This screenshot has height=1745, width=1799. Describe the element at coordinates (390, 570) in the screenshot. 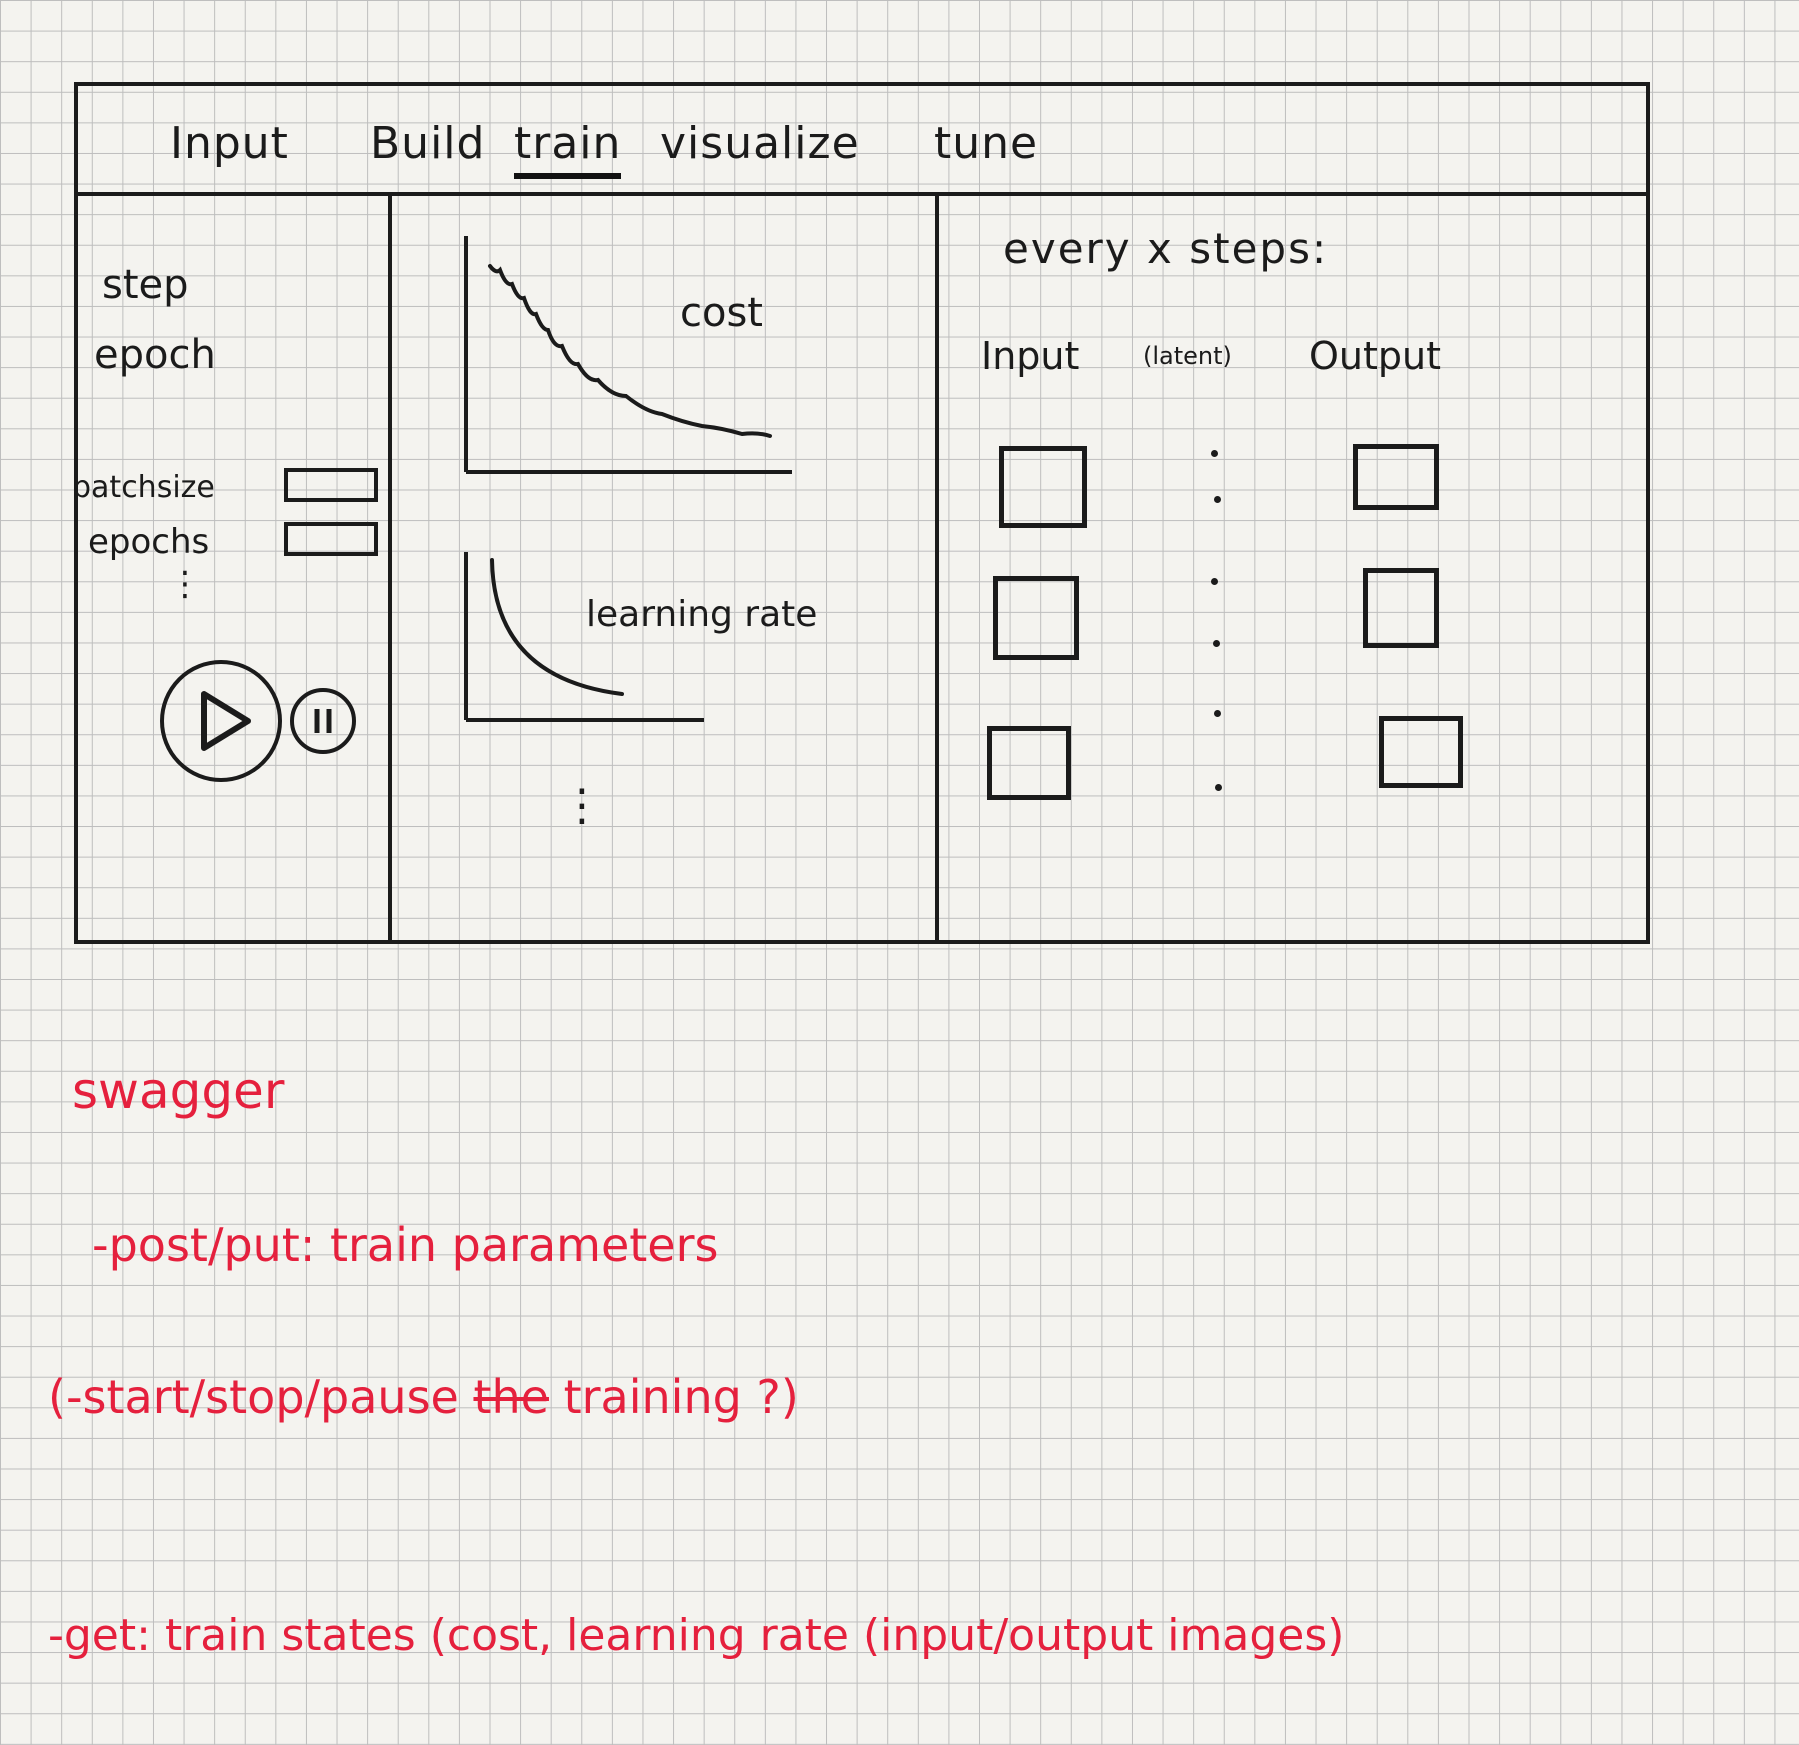

I see `left-divider` at that location.